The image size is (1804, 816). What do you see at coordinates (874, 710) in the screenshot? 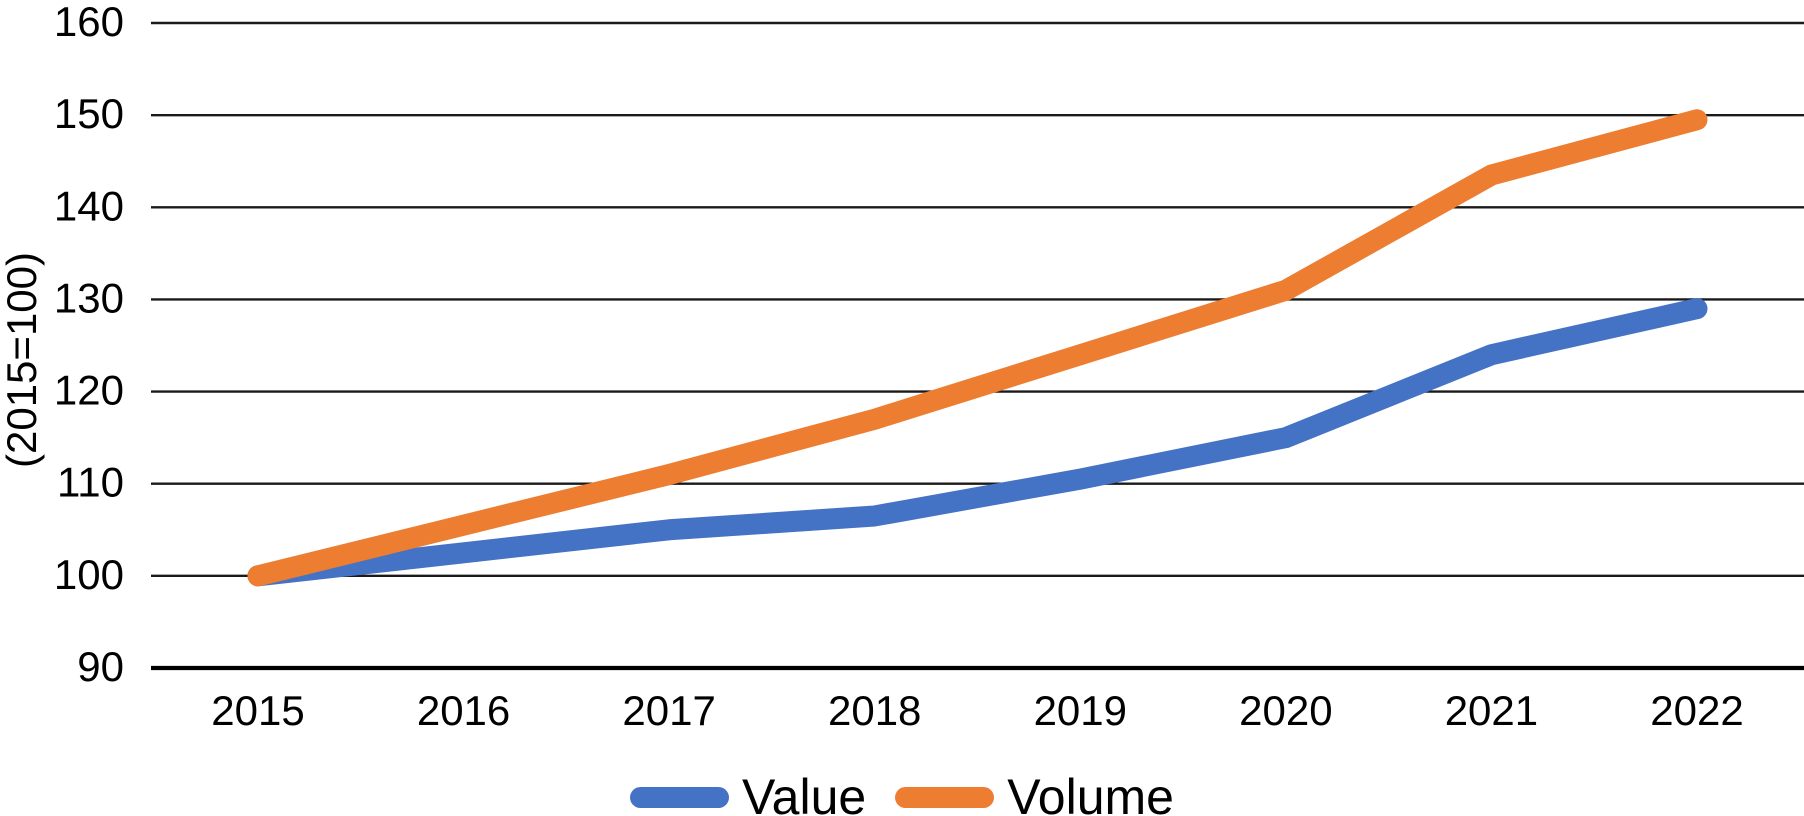
I see `x-tick-label: 2018` at bounding box center [874, 710].